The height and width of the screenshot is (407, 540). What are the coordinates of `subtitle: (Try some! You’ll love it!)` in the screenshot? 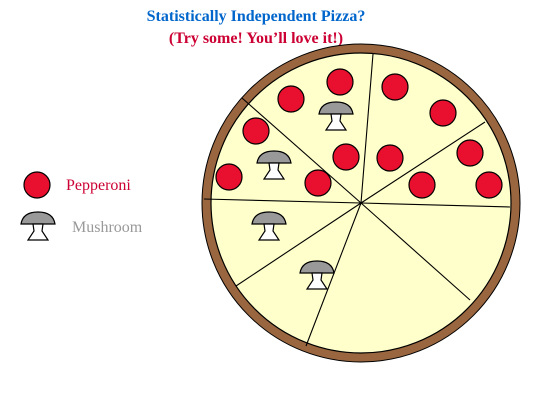 It's located at (256, 38).